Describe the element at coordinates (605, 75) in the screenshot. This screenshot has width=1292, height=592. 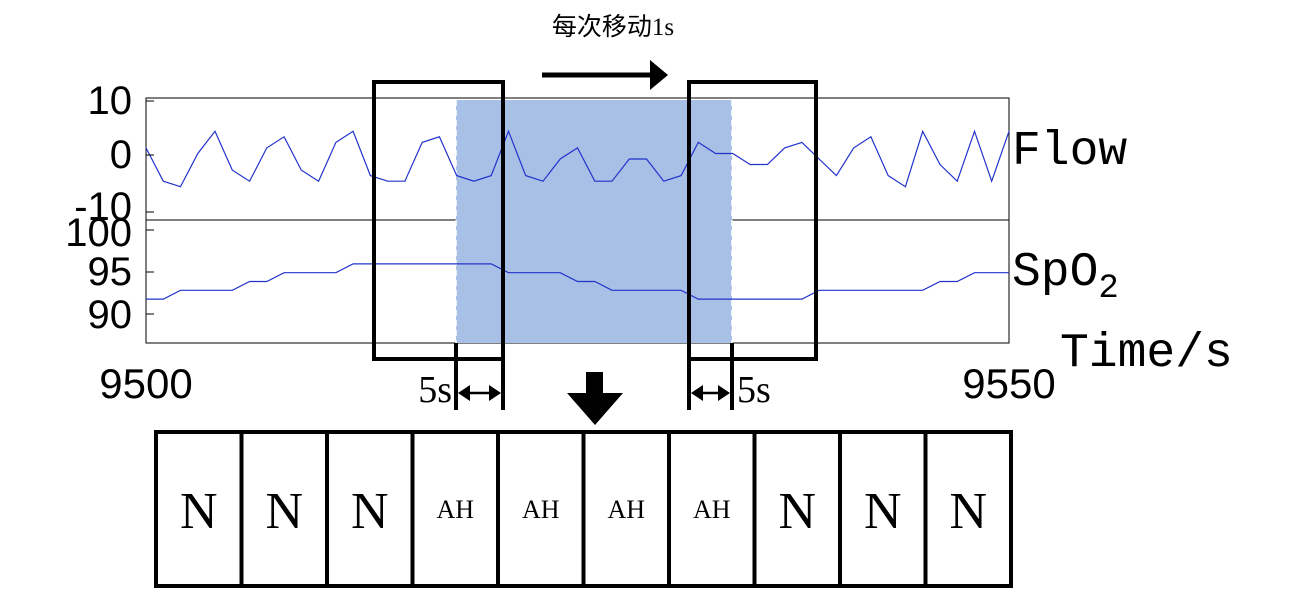
I see `shift-arrow` at that location.